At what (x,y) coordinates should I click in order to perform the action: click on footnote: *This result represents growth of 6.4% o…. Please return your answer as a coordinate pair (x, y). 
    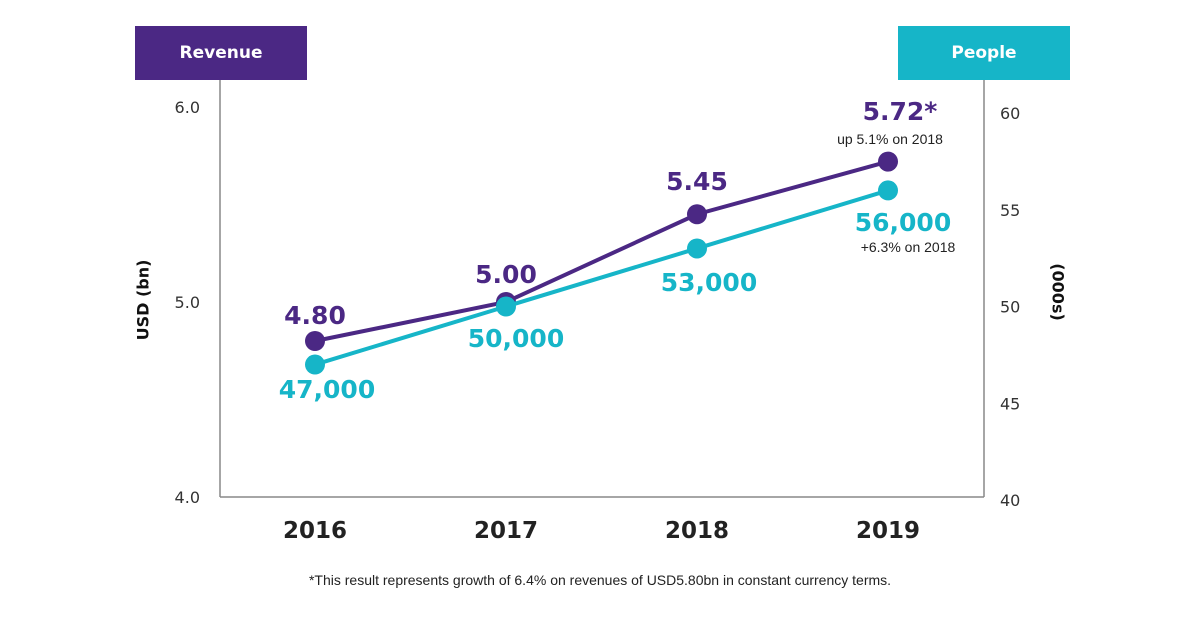
    Looking at the image, I should click on (600, 580).